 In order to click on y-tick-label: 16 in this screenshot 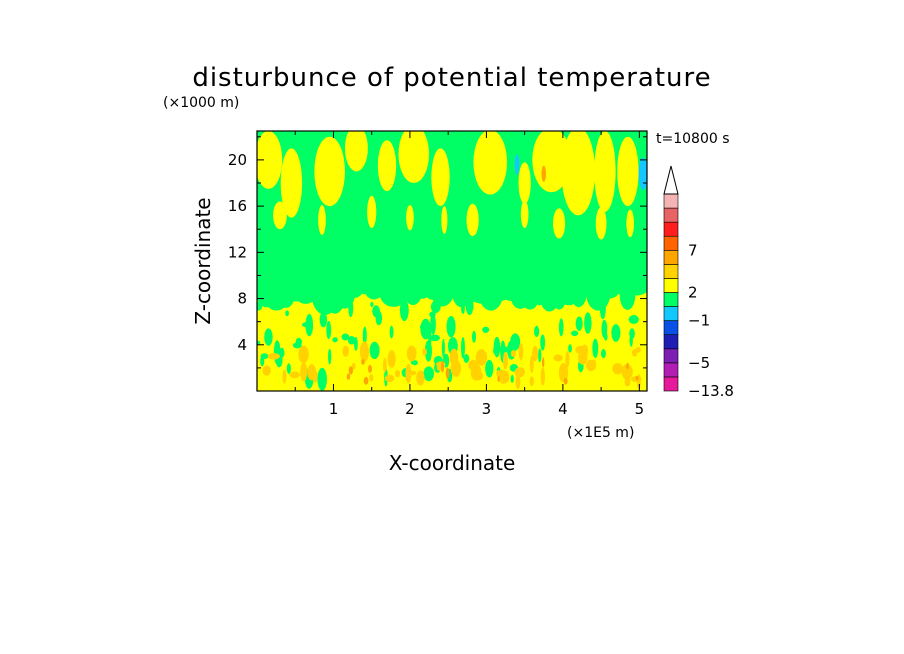, I will do `click(237, 206)`.